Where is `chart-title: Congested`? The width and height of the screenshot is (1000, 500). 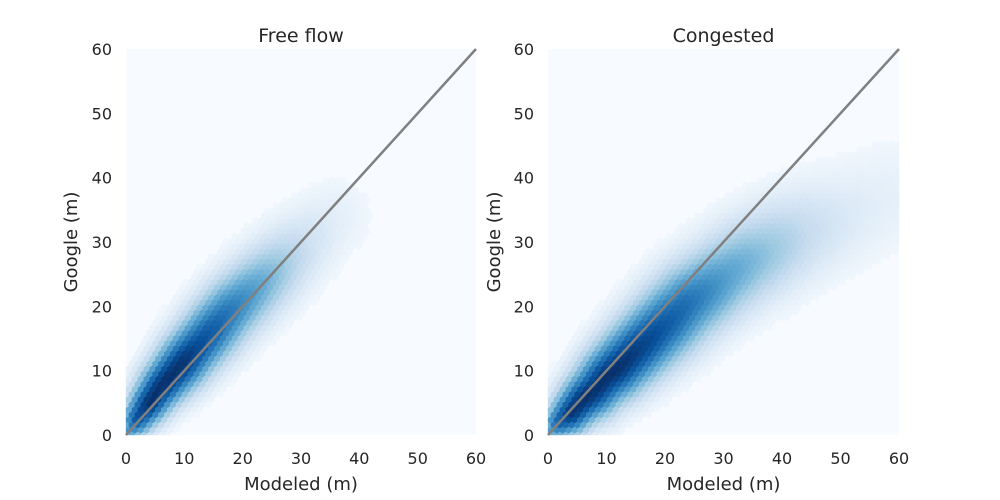 chart-title: Congested is located at coordinates (724, 36).